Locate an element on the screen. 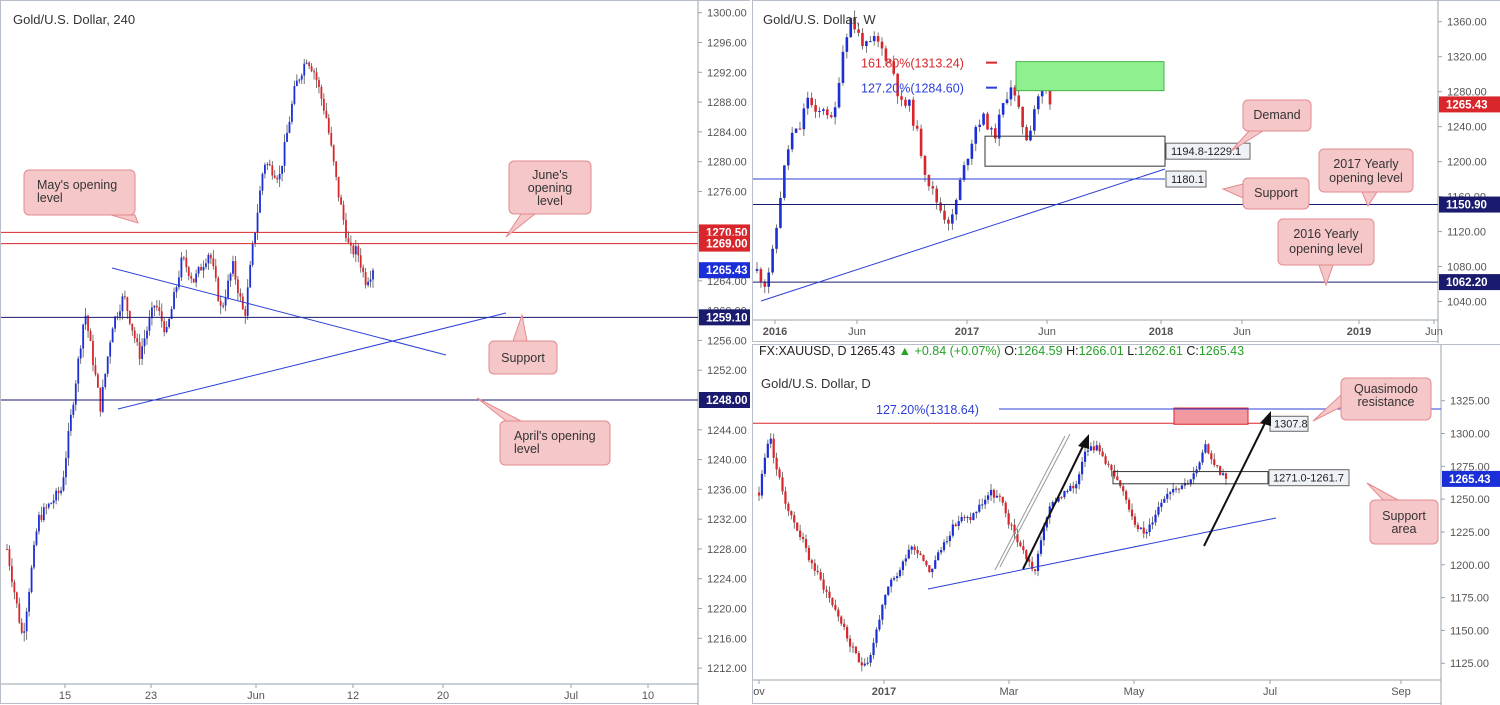 This screenshot has width=1500, height=705. h4-level-2-price-tag is located at coordinates (724, 270).